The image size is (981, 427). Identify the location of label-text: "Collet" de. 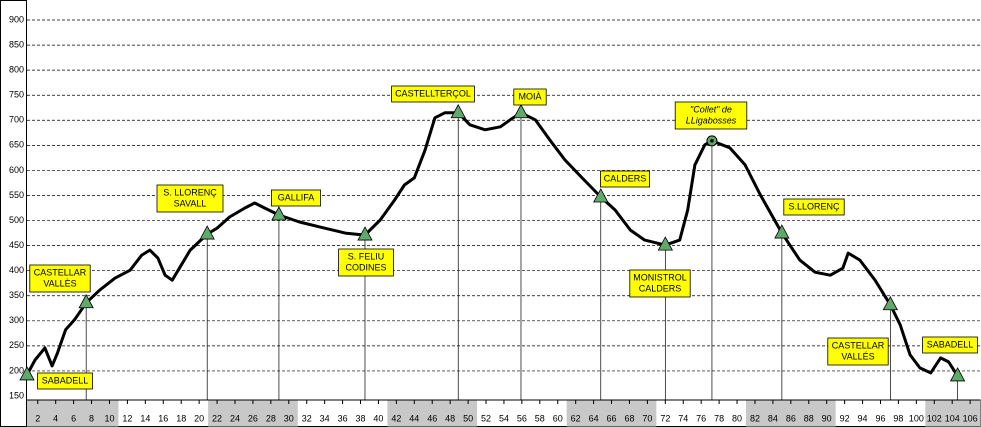
(711, 109).